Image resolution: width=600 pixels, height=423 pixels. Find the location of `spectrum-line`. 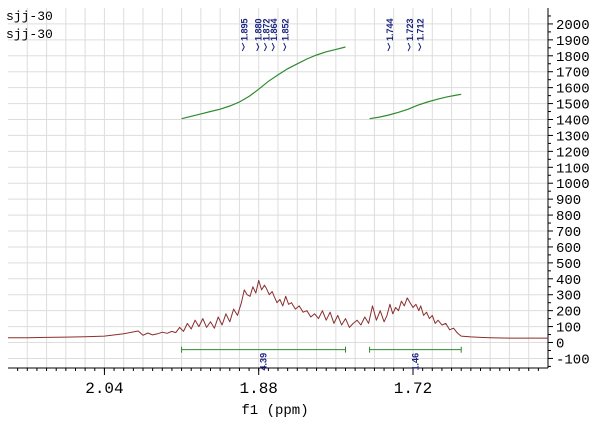

spectrum-line is located at coordinates (278, 309).